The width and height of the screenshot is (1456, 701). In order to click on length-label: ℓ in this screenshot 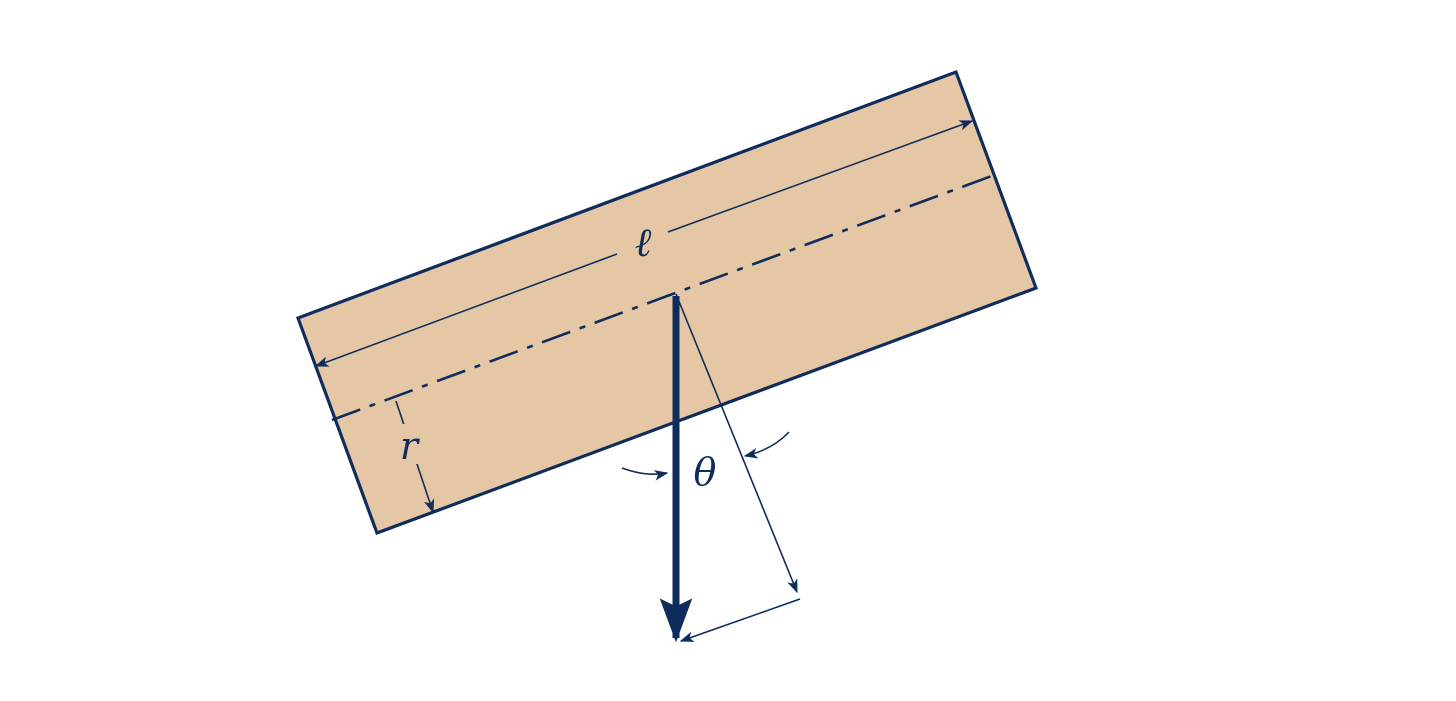, I will do `click(643, 243)`.